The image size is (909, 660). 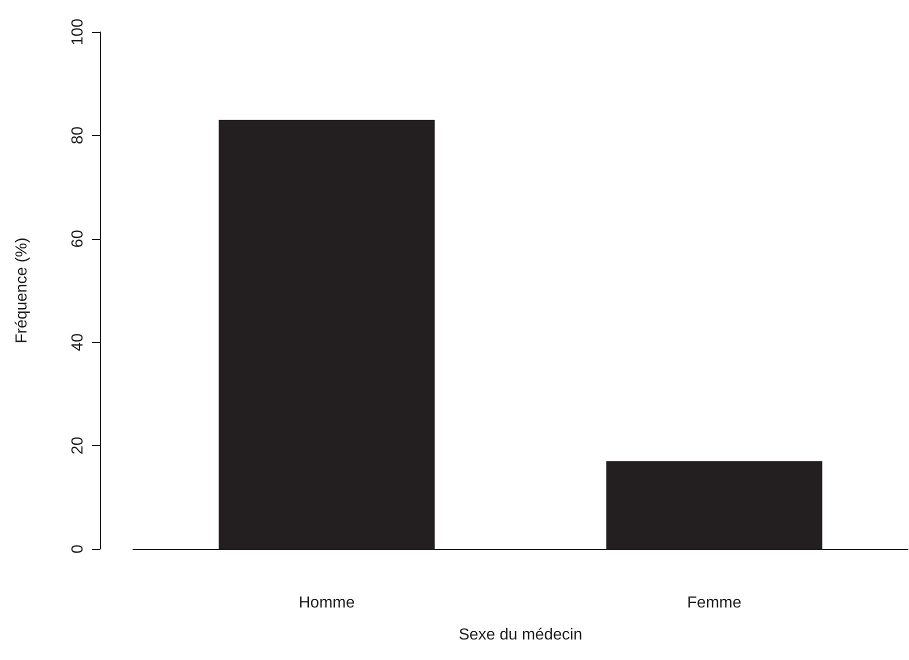 What do you see at coordinates (714, 603) in the screenshot?
I see `x-tick-label: Femme` at bounding box center [714, 603].